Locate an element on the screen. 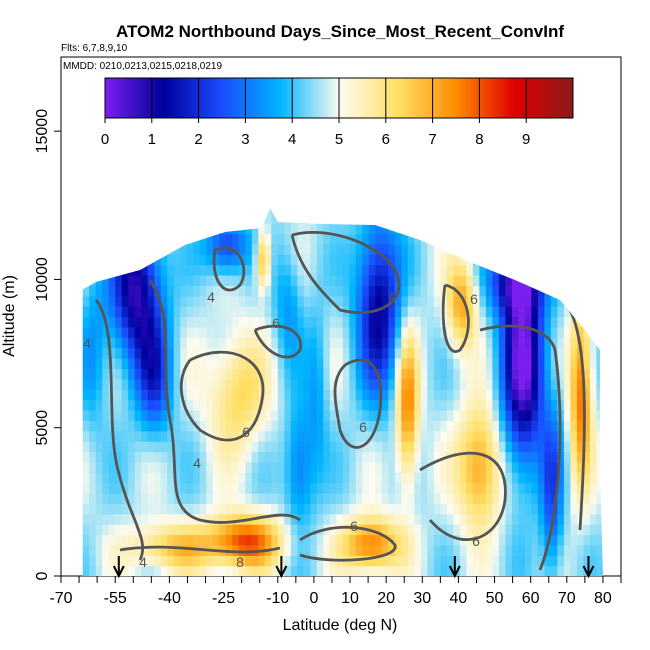 The image size is (650, 650). colorbar-tick-label: 5 is located at coordinates (339, 139).